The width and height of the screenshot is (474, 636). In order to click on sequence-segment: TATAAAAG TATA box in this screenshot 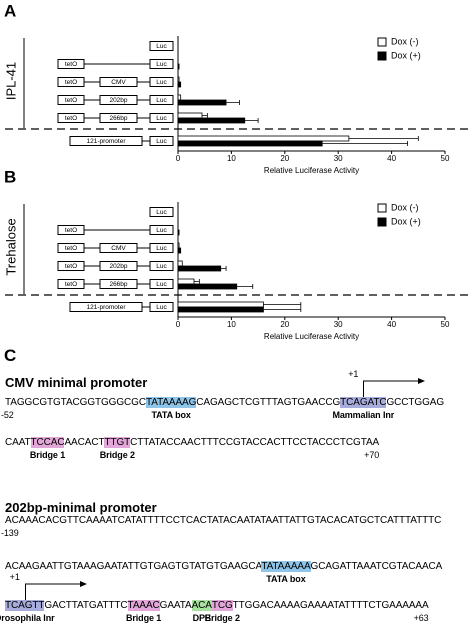, I will do `click(171, 408)`.